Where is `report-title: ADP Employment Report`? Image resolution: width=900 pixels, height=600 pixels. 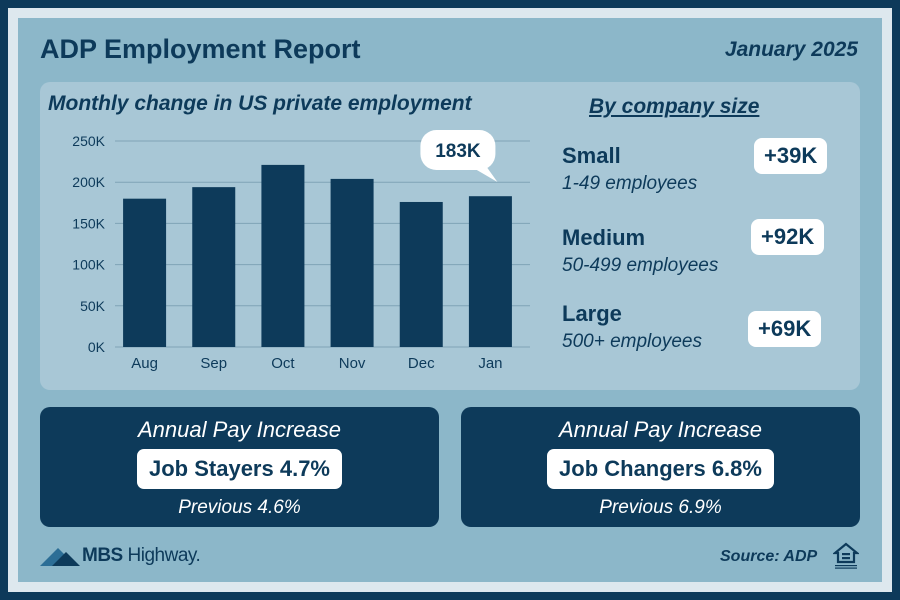
report-title: ADP Employment Report is located at coordinates (200, 49).